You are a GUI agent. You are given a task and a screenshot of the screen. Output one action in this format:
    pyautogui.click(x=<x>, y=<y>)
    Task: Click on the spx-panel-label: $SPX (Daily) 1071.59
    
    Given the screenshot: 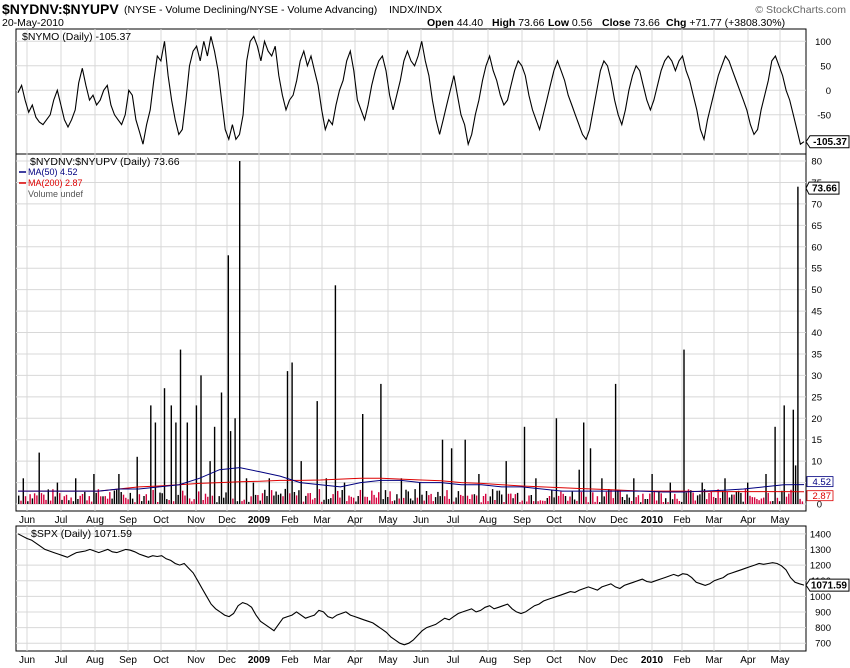 What is the action you would take?
    pyautogui.click(x=81, y=534)
    